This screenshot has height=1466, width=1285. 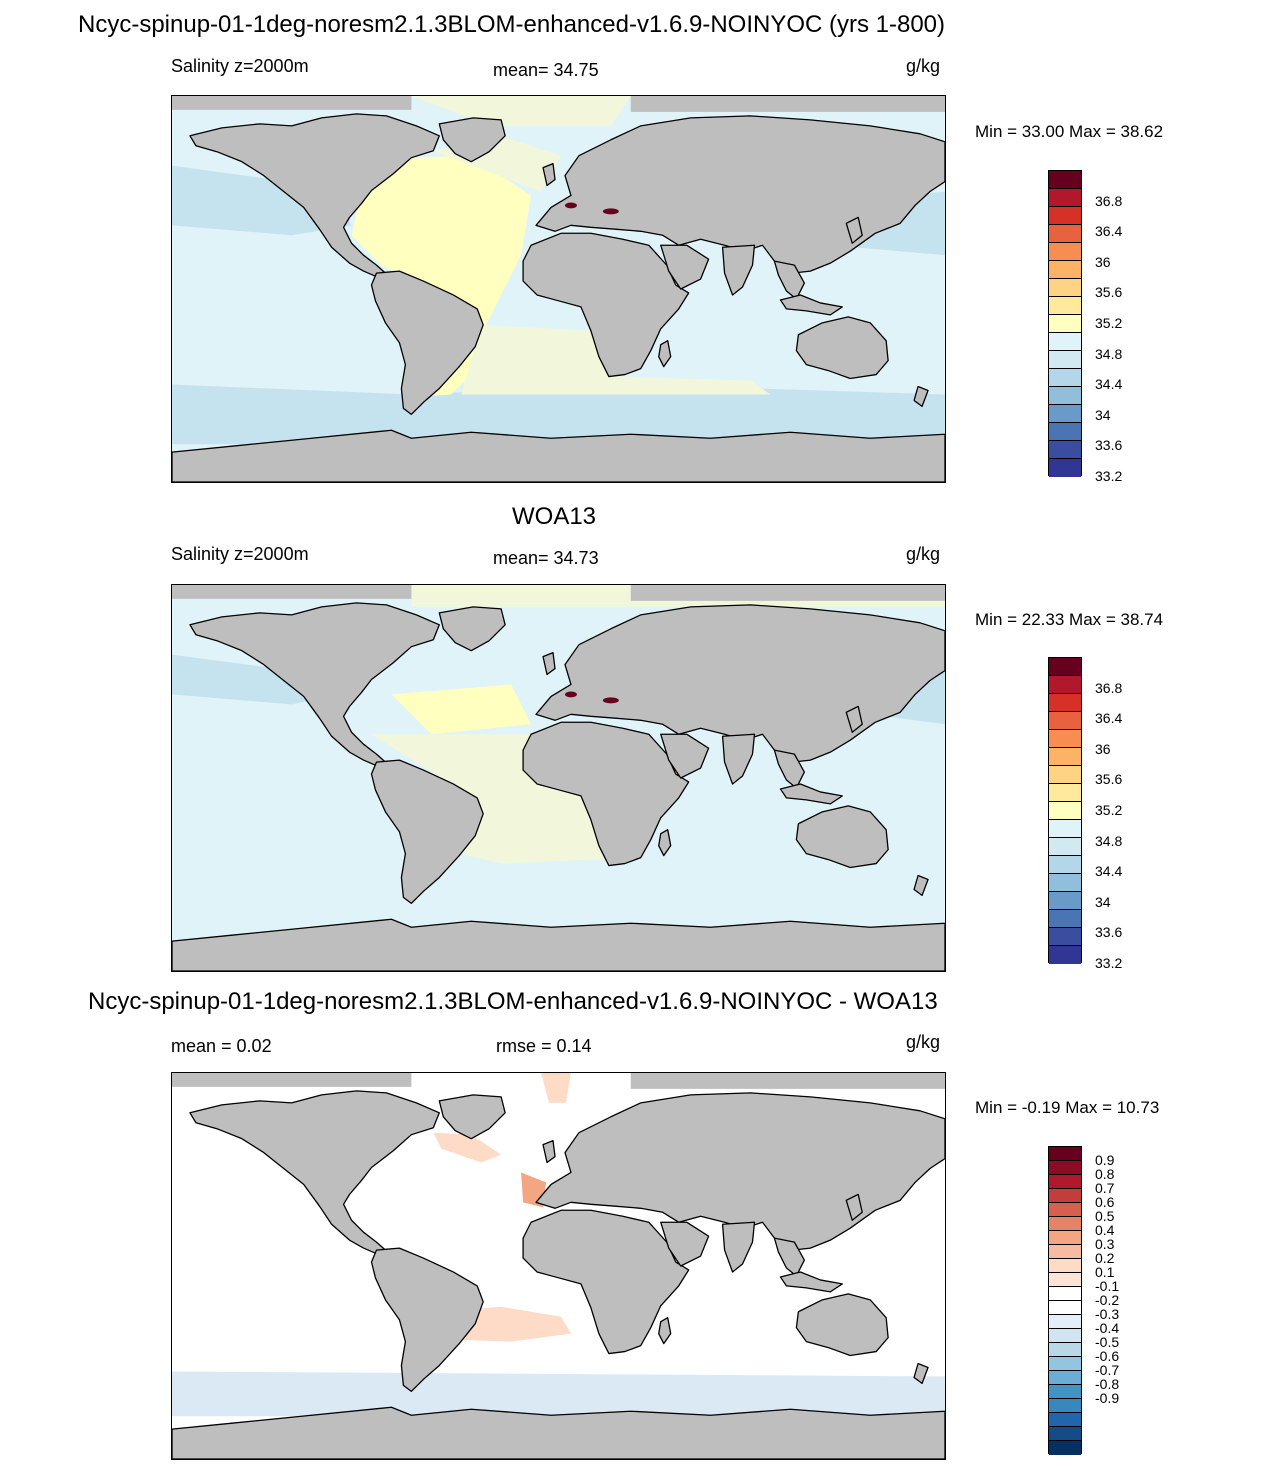 What do you see at coordinates (1065, 810) in the screenshot?
I see `panel-obs-colorbar` at bounding box center [1065, 810].